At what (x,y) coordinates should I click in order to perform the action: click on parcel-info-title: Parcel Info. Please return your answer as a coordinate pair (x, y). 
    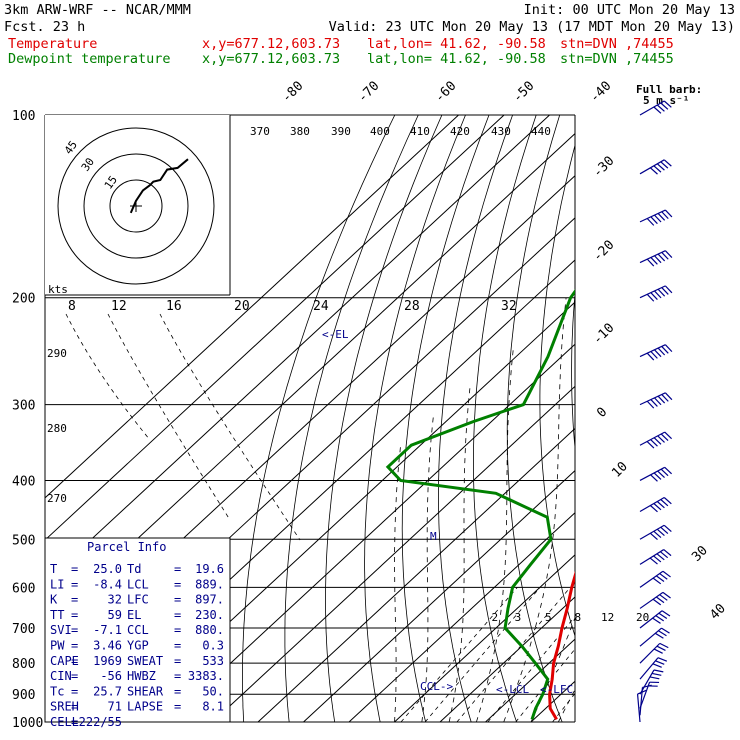
    Looking at the image, I should click on (126, 547).